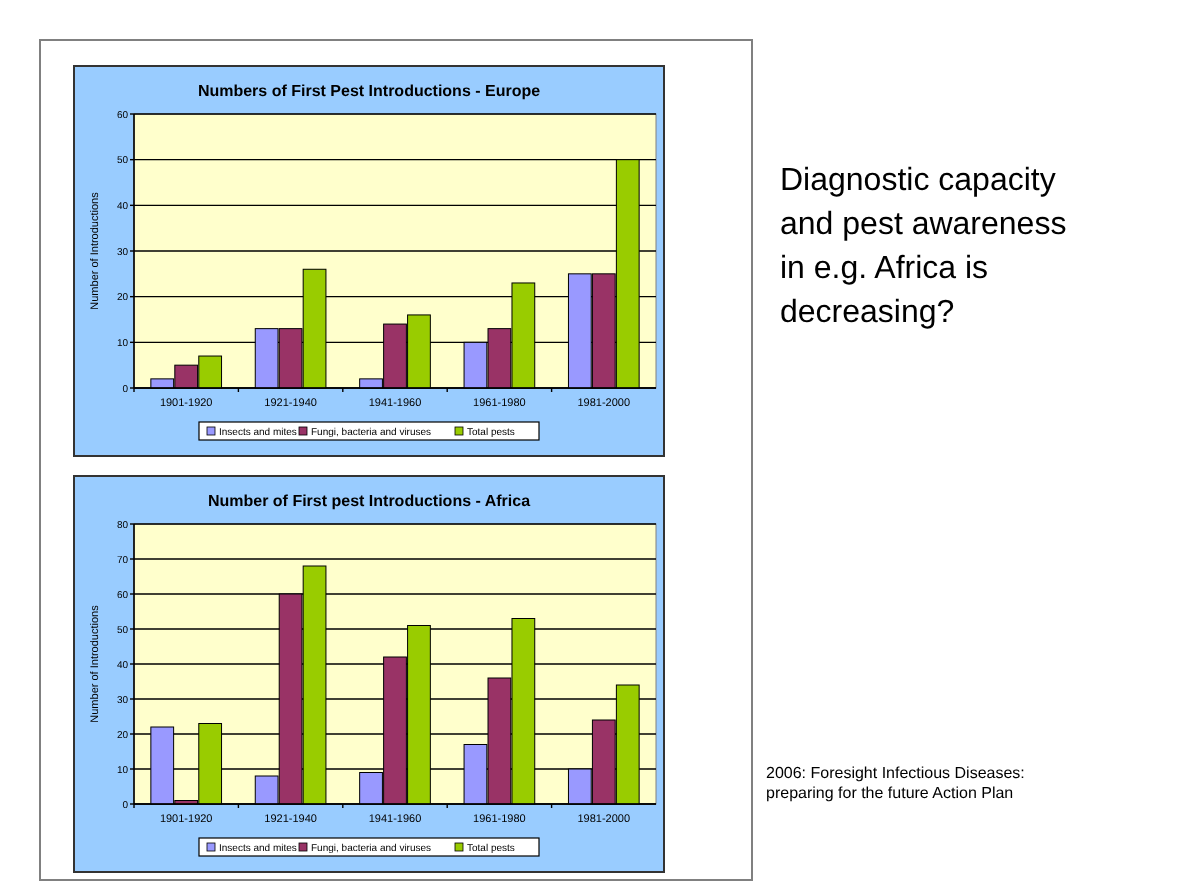 Image resolution: width=1182 pixels, height=884 pixels. Describe the element at coordinates (895, 783) in the screenshot. I see `text: 2006: Foresight Infectious Diseases: preparing for the future Action Plan` at that location.